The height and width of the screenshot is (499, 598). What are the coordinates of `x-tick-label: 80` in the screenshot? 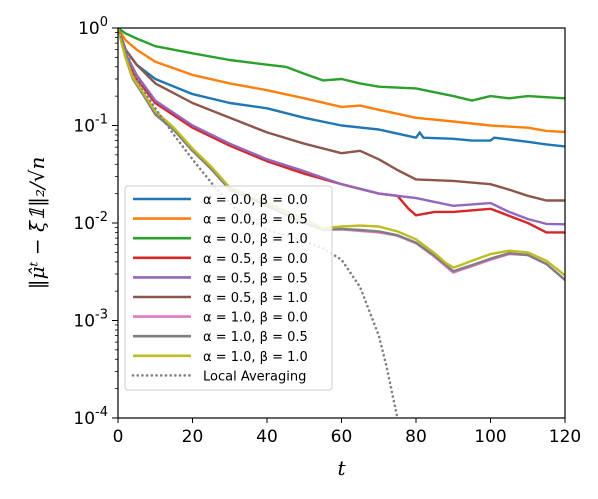 It's located at (416, 437).